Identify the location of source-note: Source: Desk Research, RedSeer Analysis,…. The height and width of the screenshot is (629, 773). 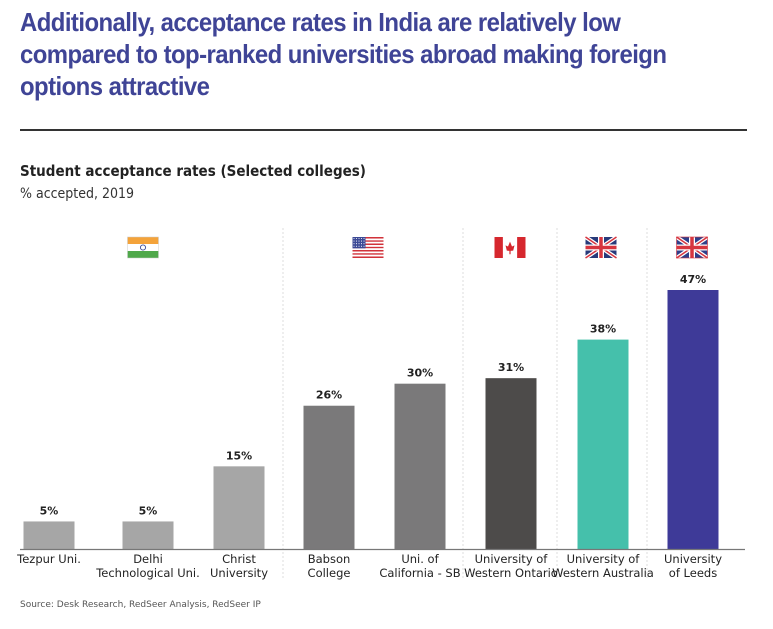
(140, 605).